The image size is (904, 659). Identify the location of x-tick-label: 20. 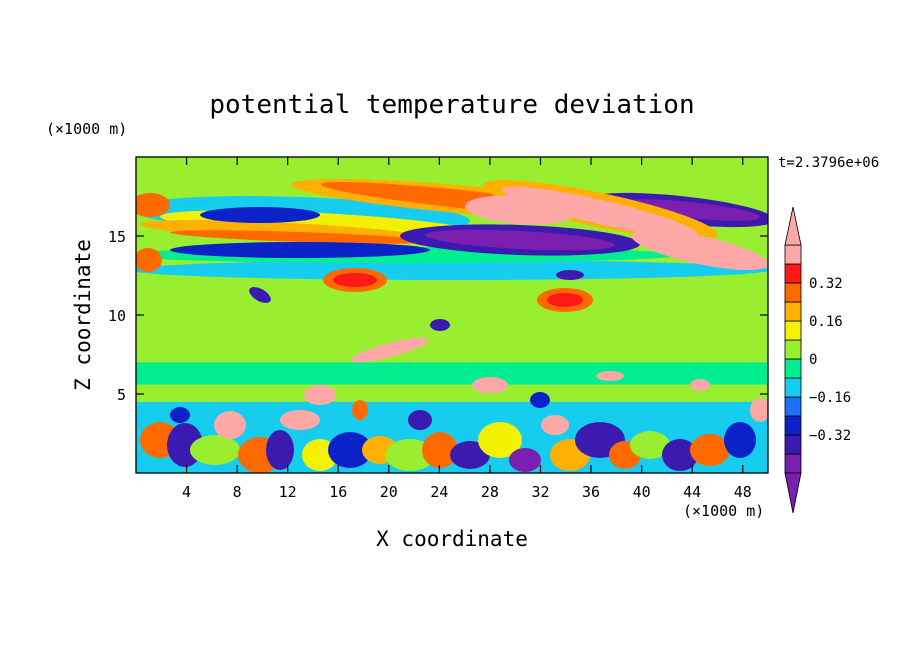
(389, 492).